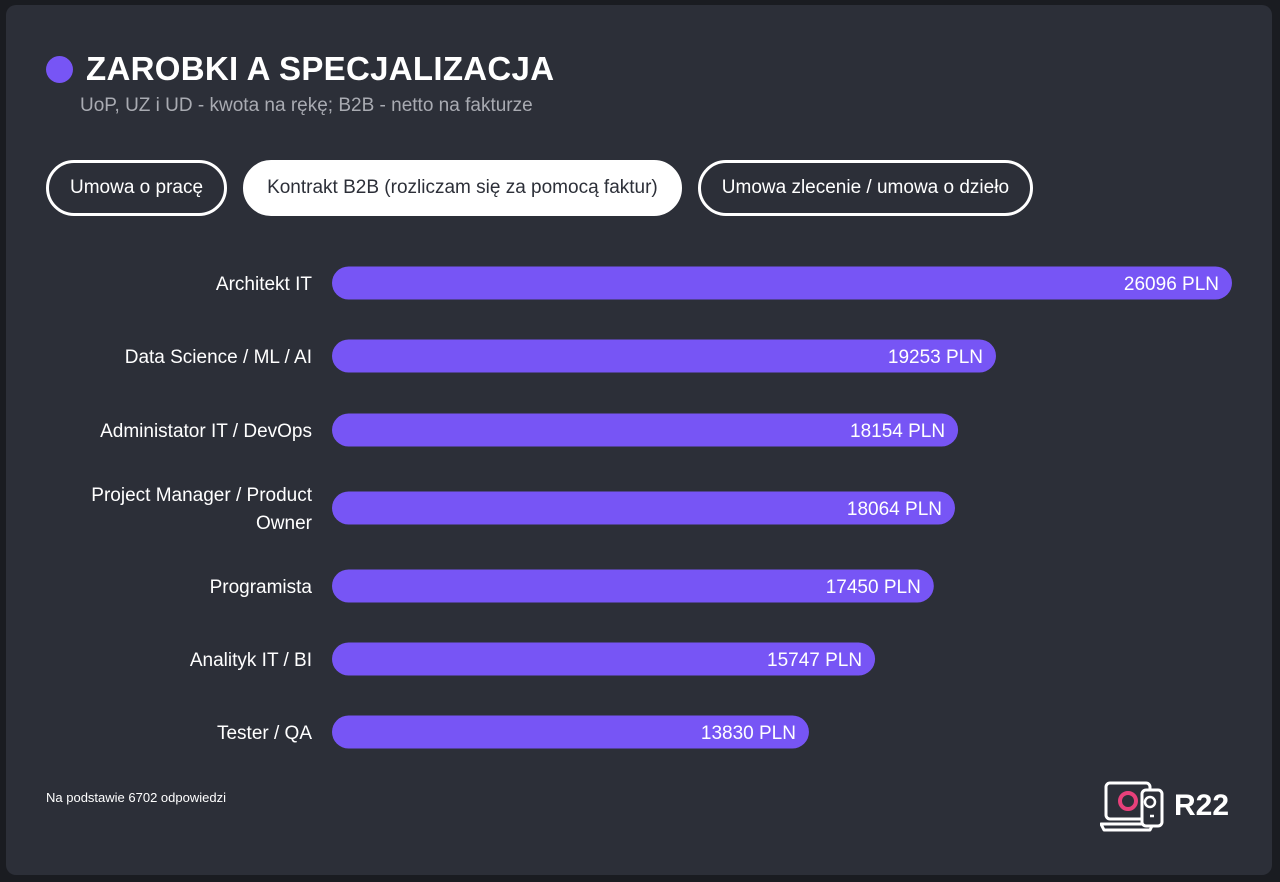  What do you see at coordinates (261, 587) in the screenshot?
I see `category-label: Programista` at bounding box center [261, 587].